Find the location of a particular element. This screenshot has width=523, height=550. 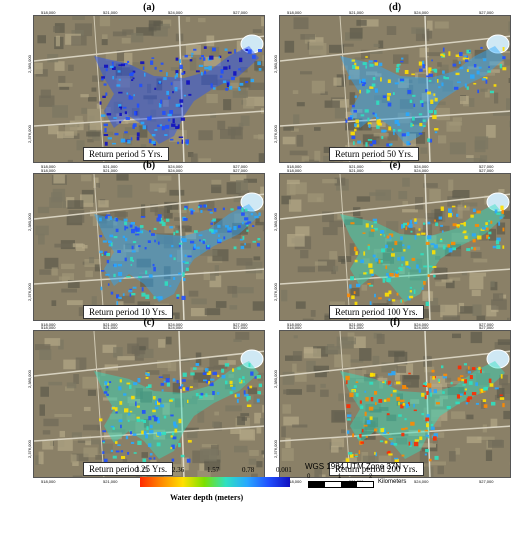

panel-letter: (d) is located at coordinates (395, 7).